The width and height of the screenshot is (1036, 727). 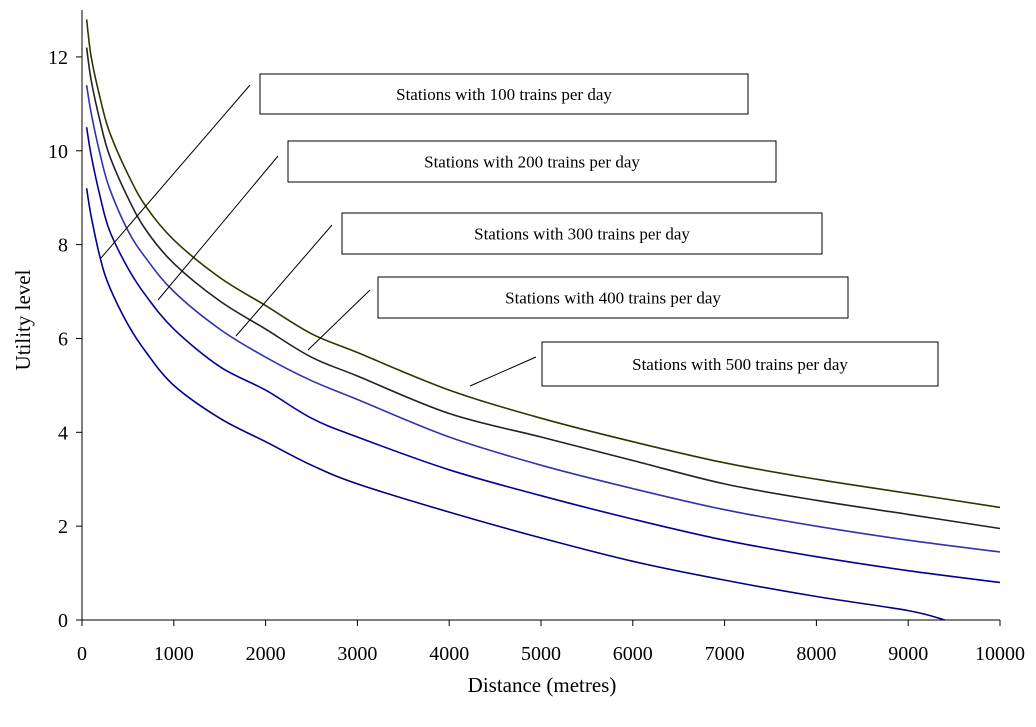 I want to click on legend-label: Stations with 100 trains per day, so click(x=504, y=94).